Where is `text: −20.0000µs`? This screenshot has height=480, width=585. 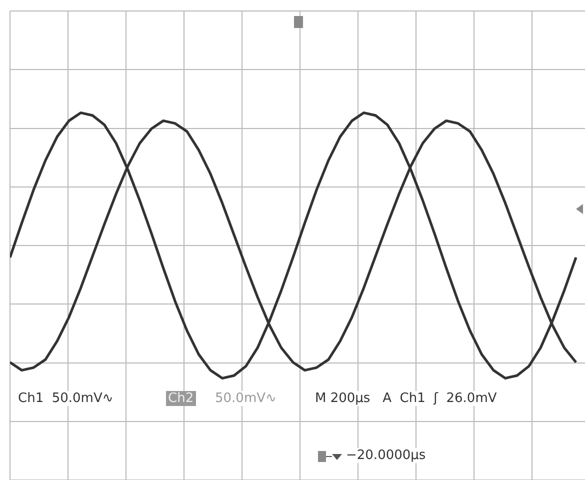
text: −20.0000µs is located at coordinates (386, 455).